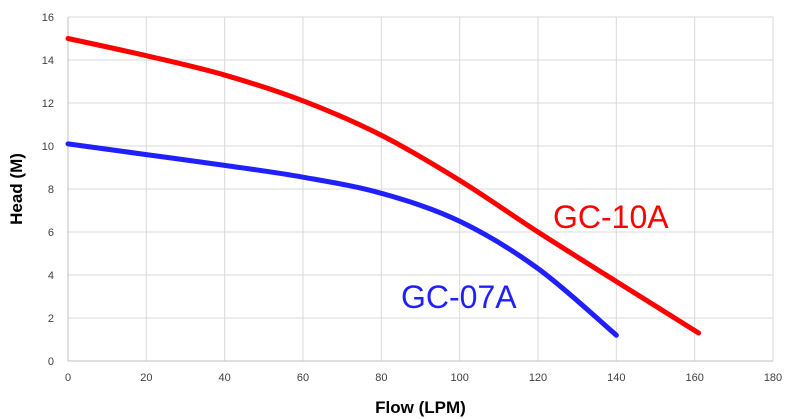 The image size is (805, 419). I want to click on y-tick-label: 8, so click(51, 190).